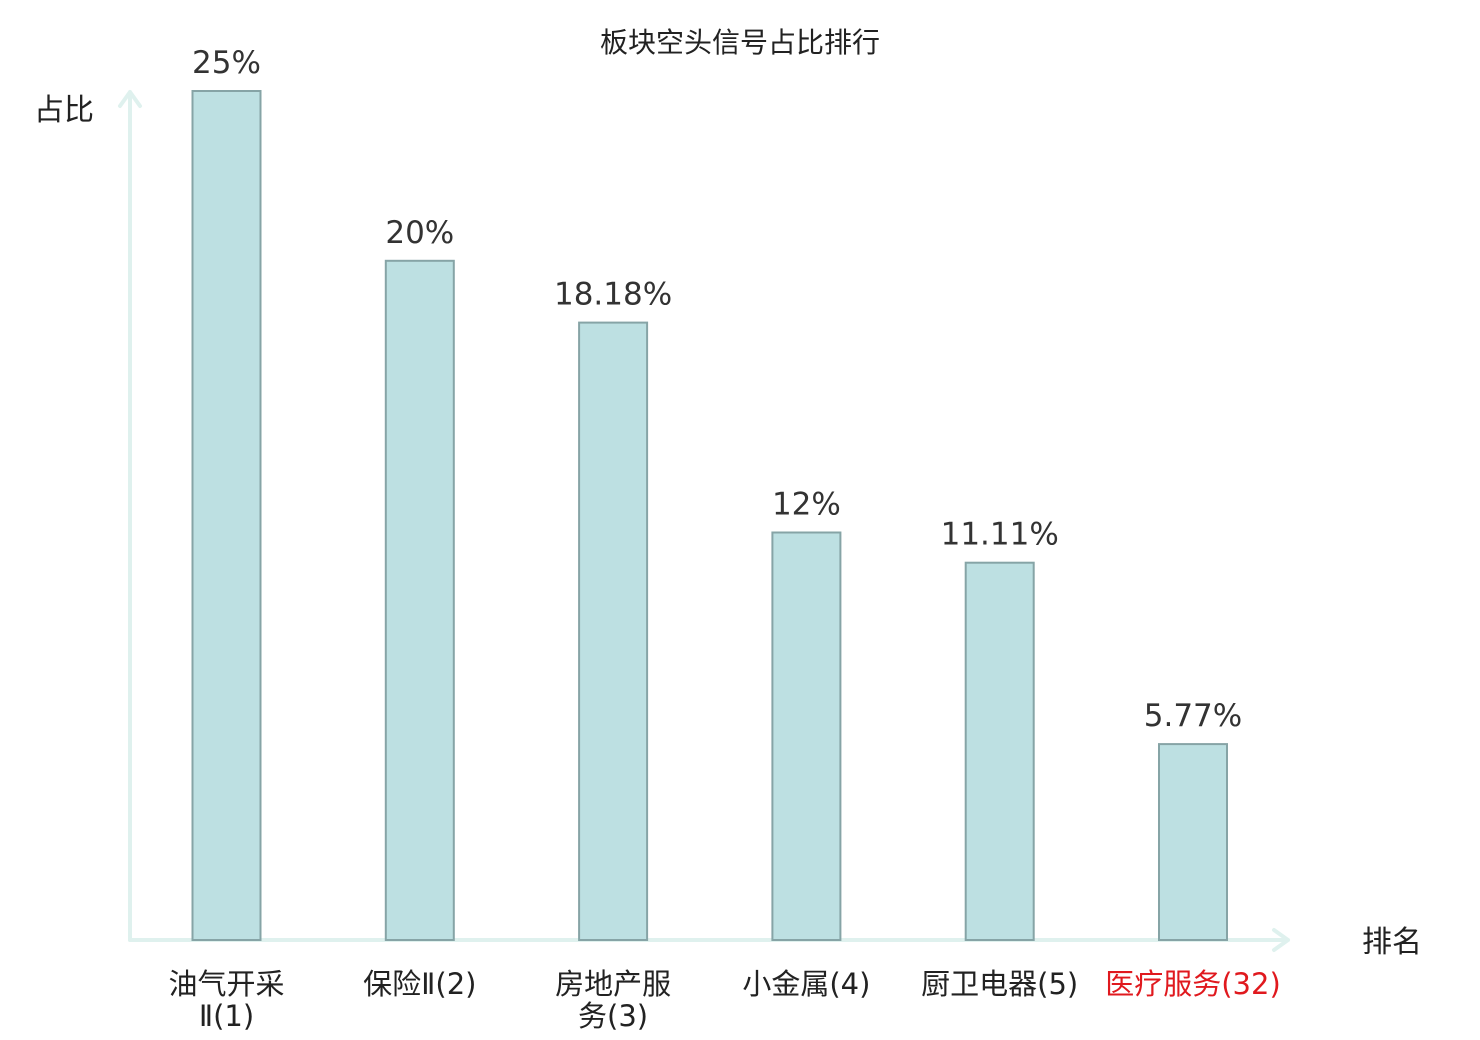  Describe the element at coordinates (1193, 984) in the screenshot. I see `x-tick-label: 医疗服务(32)` at that location.